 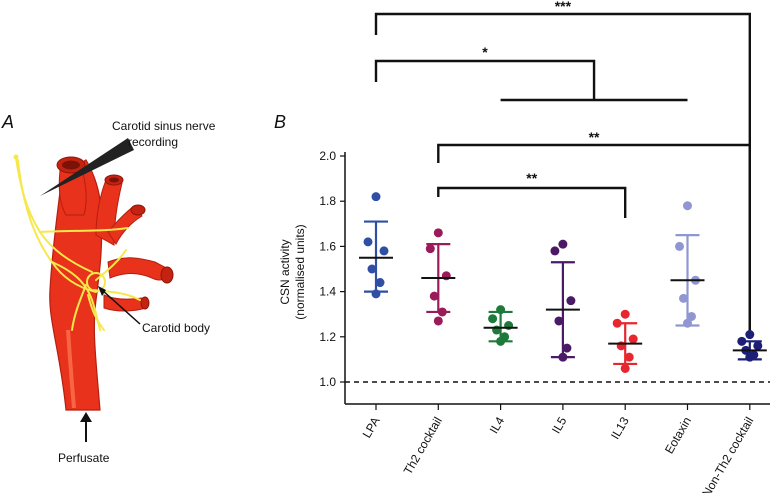 What do you see at coordinates (327, 156) in the screenshot?
I see `y-tick-label: 2.0` at bounding box center [327, 156].